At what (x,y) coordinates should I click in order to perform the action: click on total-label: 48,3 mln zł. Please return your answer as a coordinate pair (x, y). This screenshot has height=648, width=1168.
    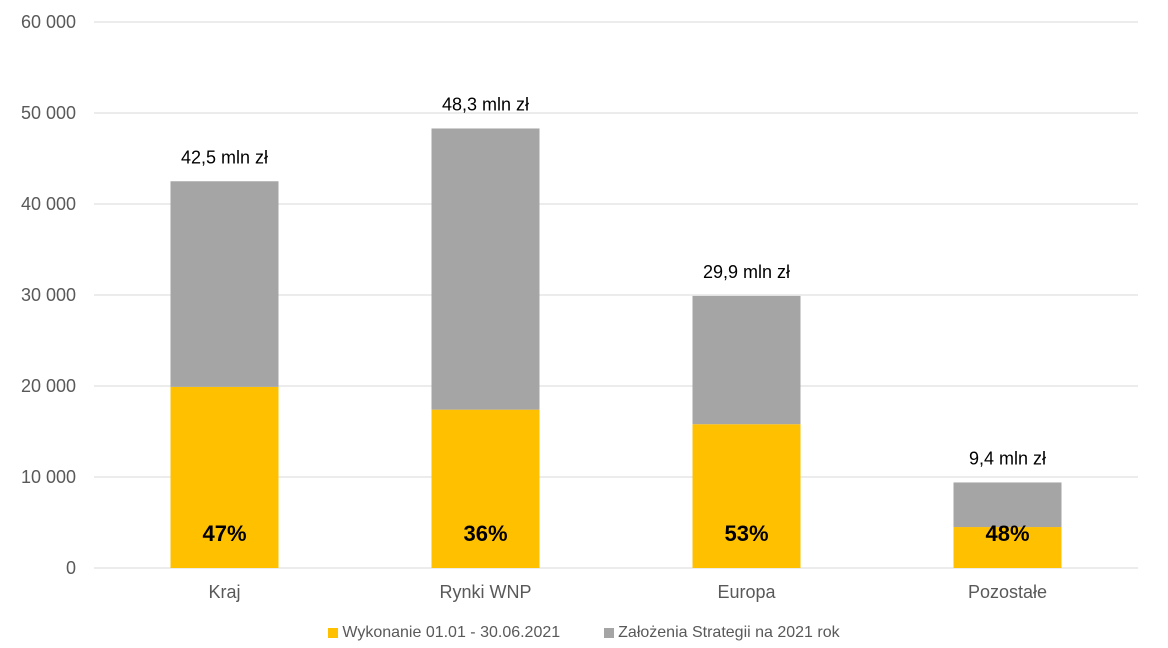
    Looking at the image, I should click on (485, 104).